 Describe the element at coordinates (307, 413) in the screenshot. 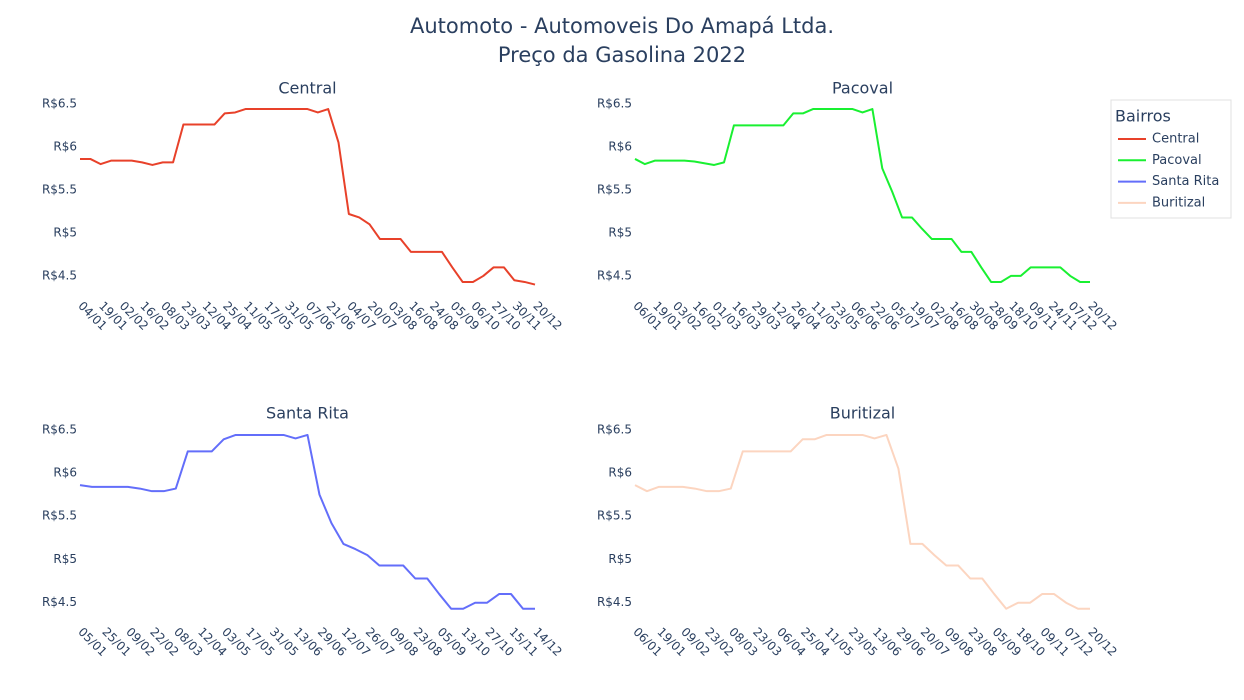

I see `subplot-title: Santa Rita` at that location.